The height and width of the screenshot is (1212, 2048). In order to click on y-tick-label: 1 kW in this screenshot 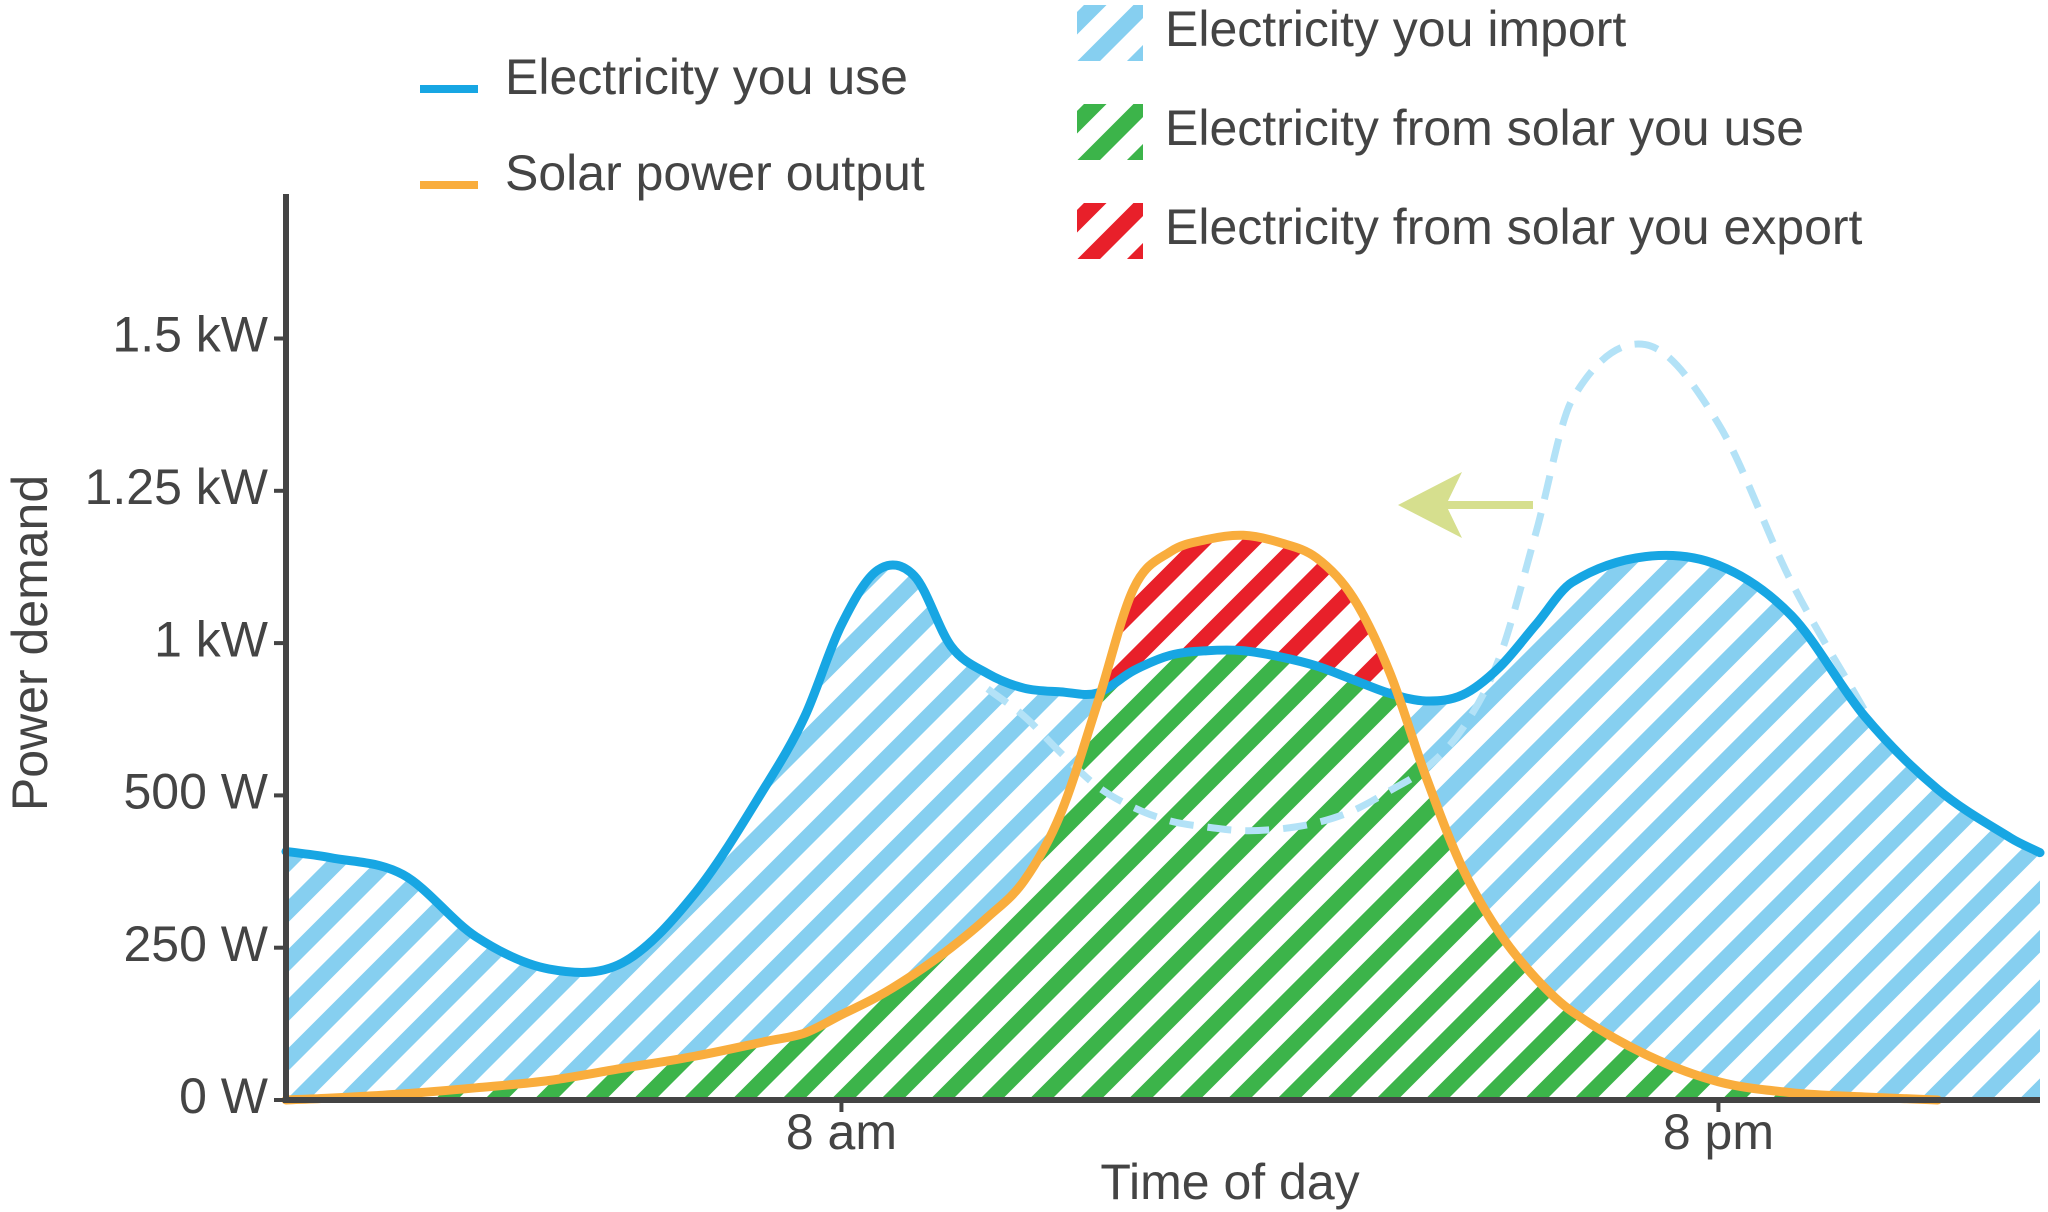, I will do `click(211, 639)`.